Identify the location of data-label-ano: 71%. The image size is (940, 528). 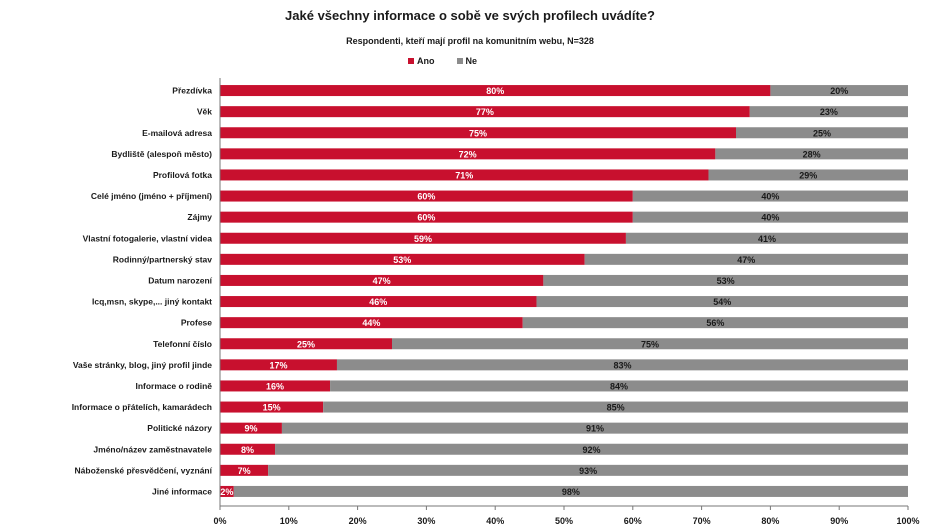
(464, 175).